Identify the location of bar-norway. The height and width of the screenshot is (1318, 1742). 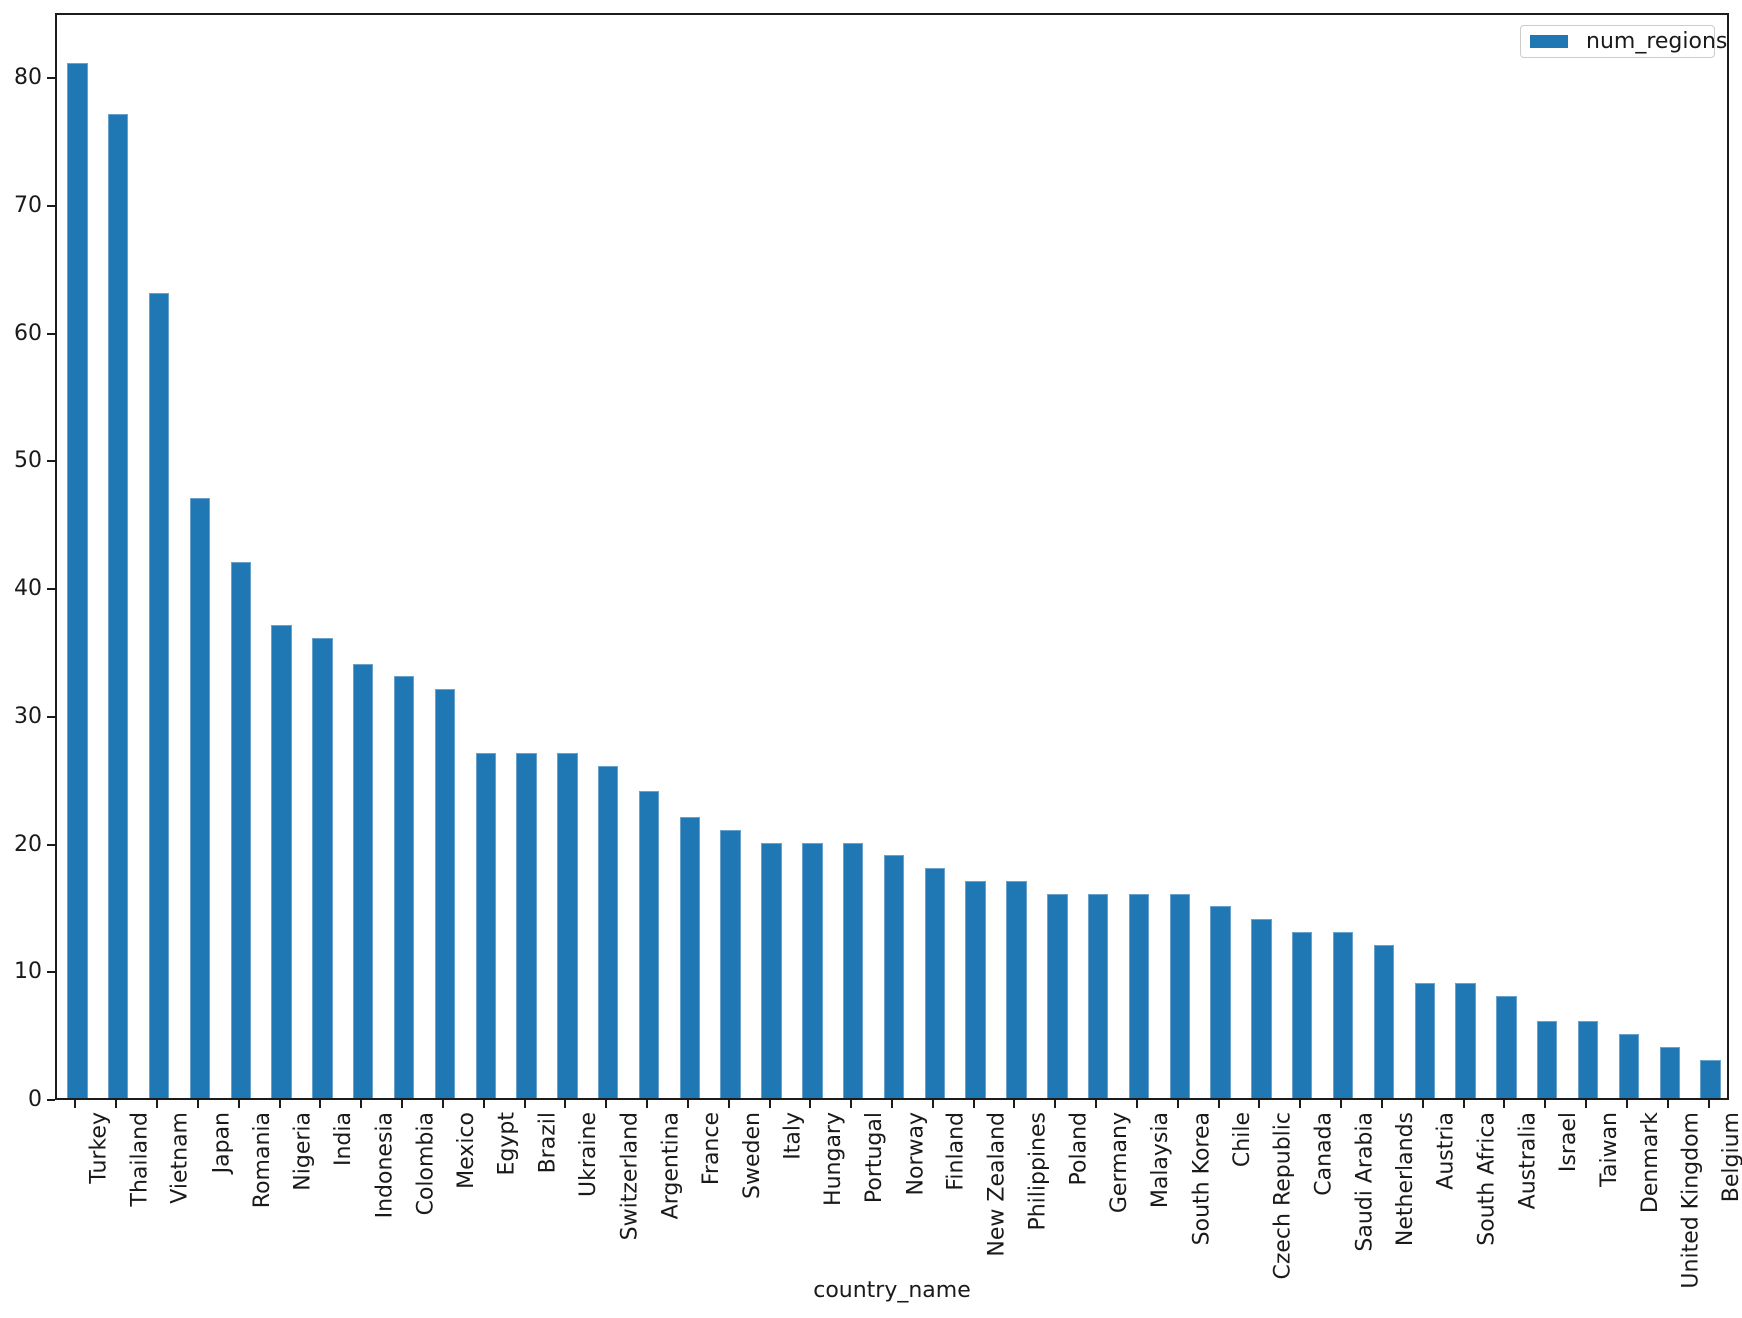
(894, 976).